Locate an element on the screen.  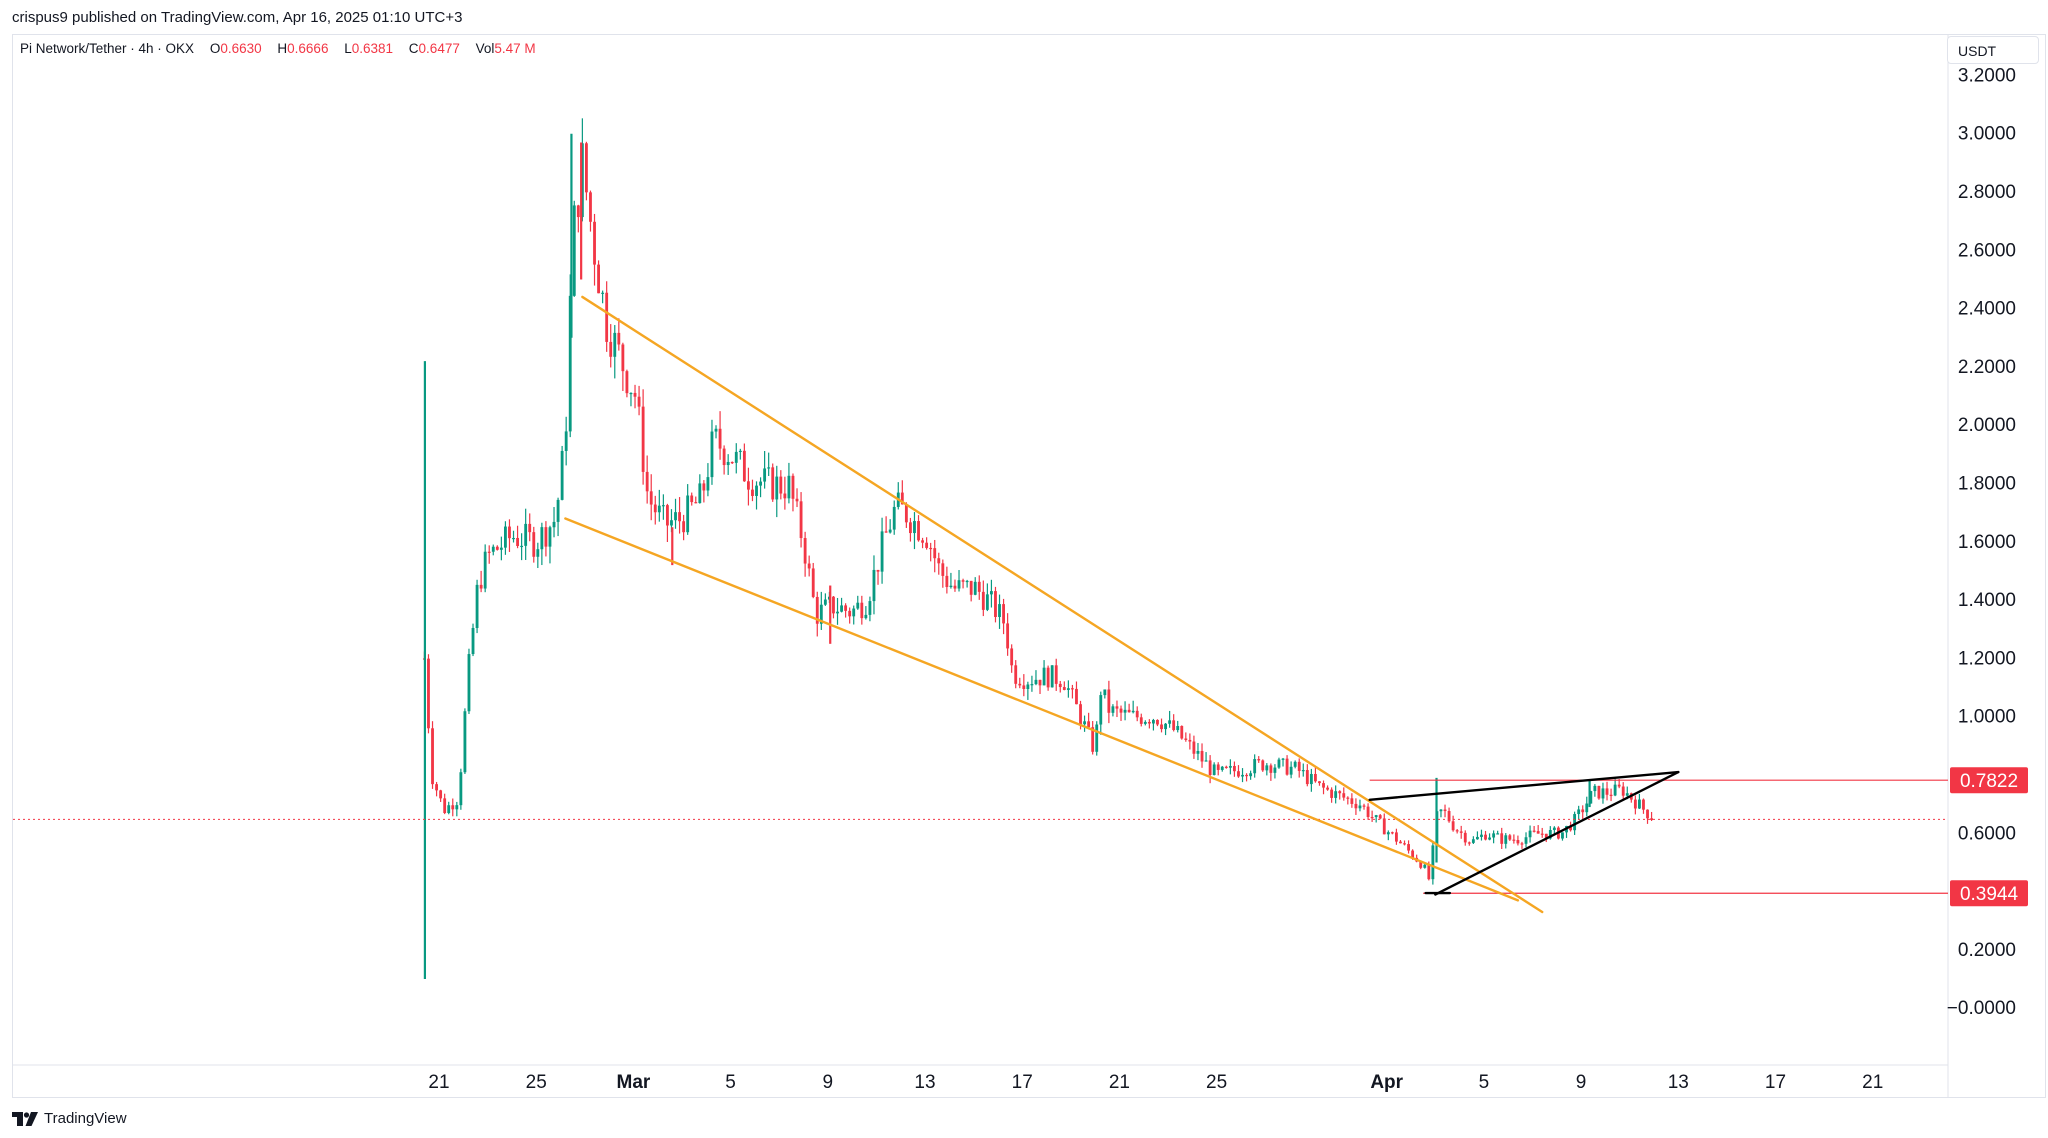
price-tick-label: −0.0000 is located at coordinates (1981, 1008).